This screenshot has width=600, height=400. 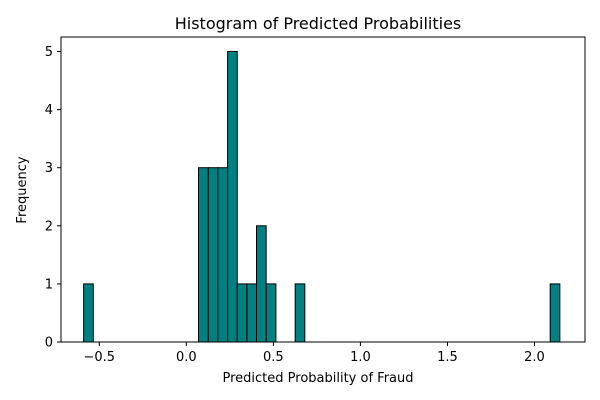 I want to click on x-tick-label-3: 0.5, so click(x=273, y=357).